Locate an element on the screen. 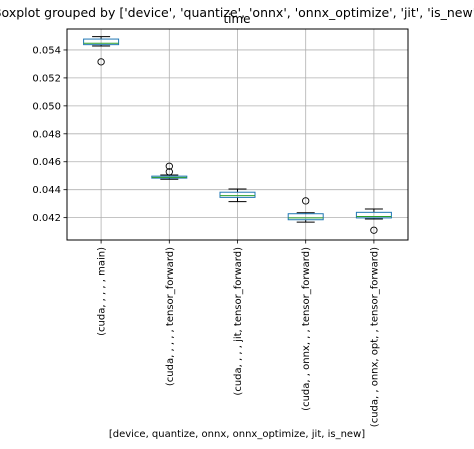  y-tick-label: 0.042 is located at coordinates (46, 218).